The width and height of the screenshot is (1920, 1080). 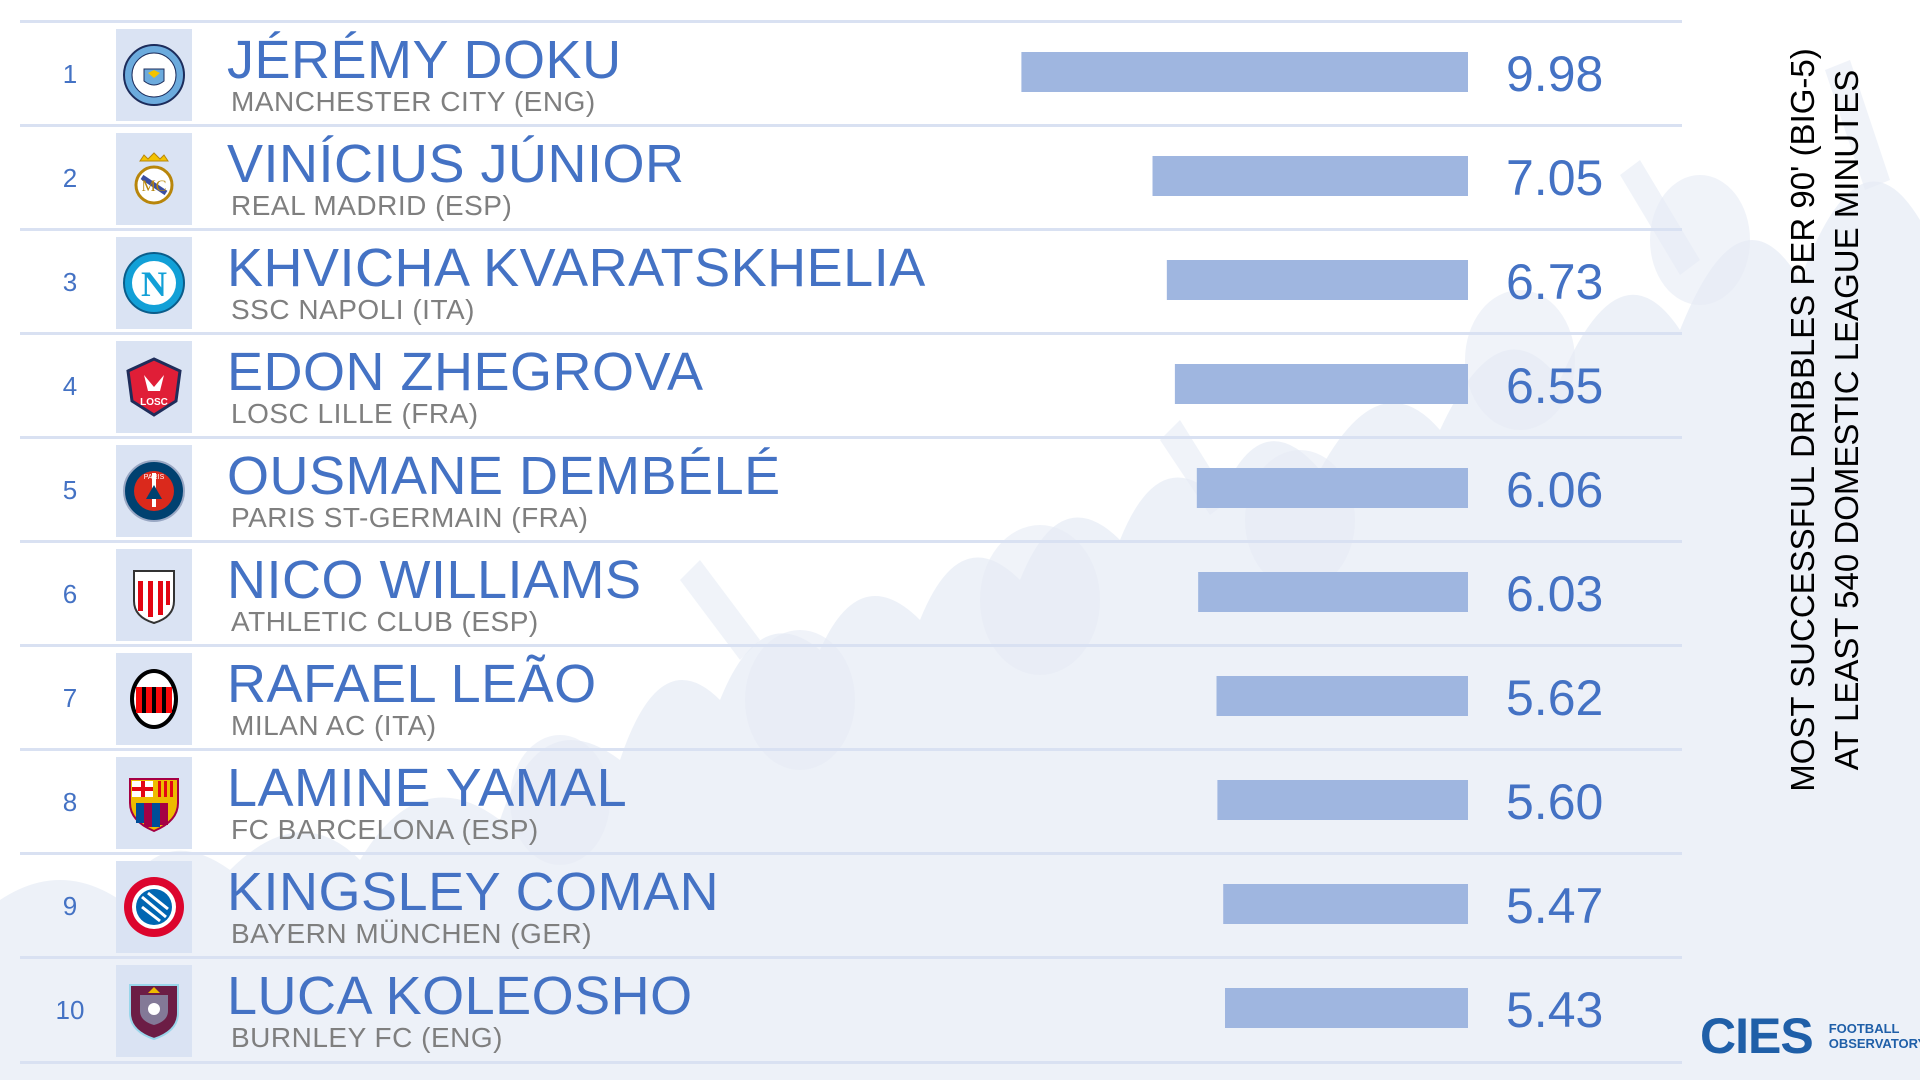 I want to click on club-name: SSC NAPOLI (ITA), so click(x=353, y=309).